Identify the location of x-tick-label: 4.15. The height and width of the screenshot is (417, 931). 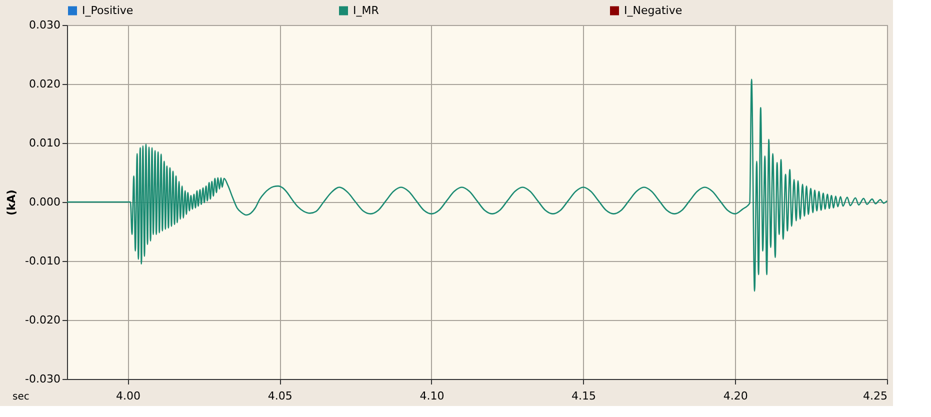
(584, 396).